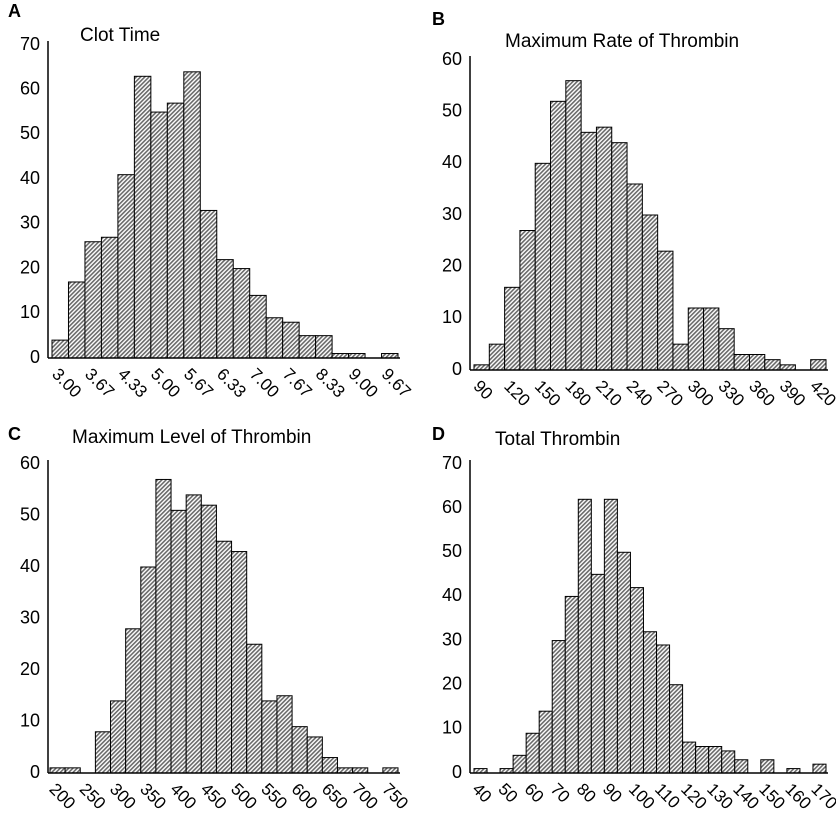  Describe the element at coordinates (304, 796) in the screenshot. I see `x-tick-label: 600` at that location.